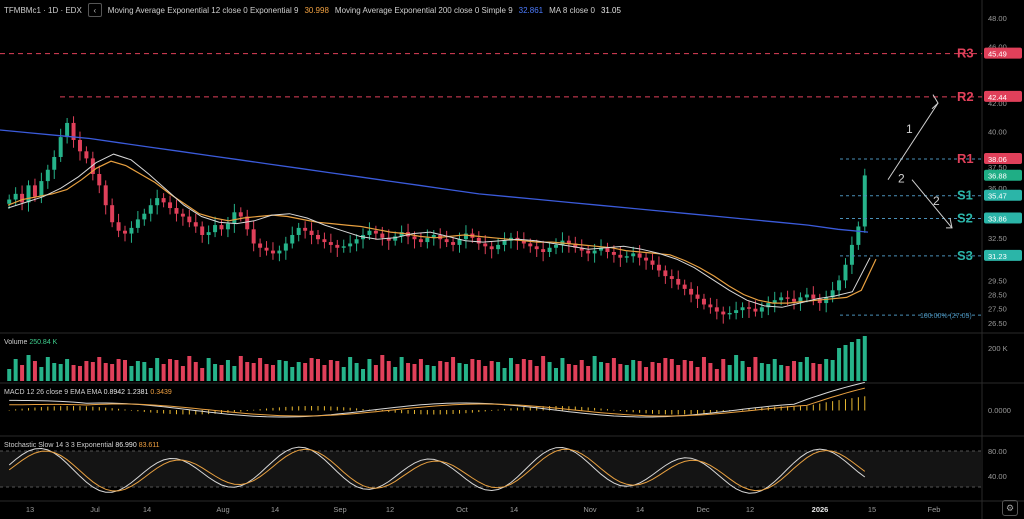  What do you see at coordinates (913, 141) in the screenshot?
I see `projection-arrow-up` at bounding box center [913, 141].